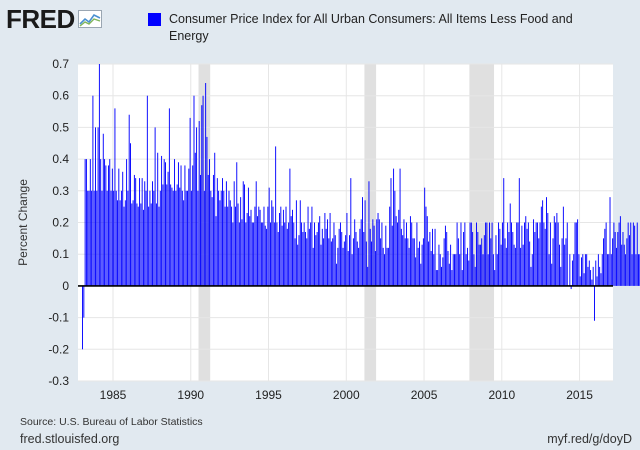 The height and width of the screenshot is (450, 640). What do you see at coordinates (40, 19) in the screenshot?
I see `fred-logo-text: FRED` at bounding box center [40, 19].